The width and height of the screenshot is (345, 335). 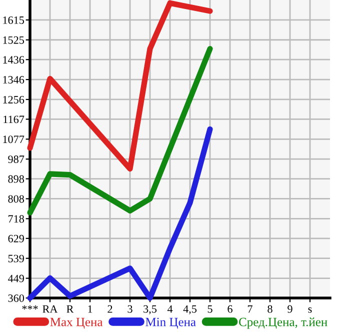 What do you see at coordinates (13, 40) in the screenshot?
I see `y-tick-label: 1525` at bounding box center [13, 40].